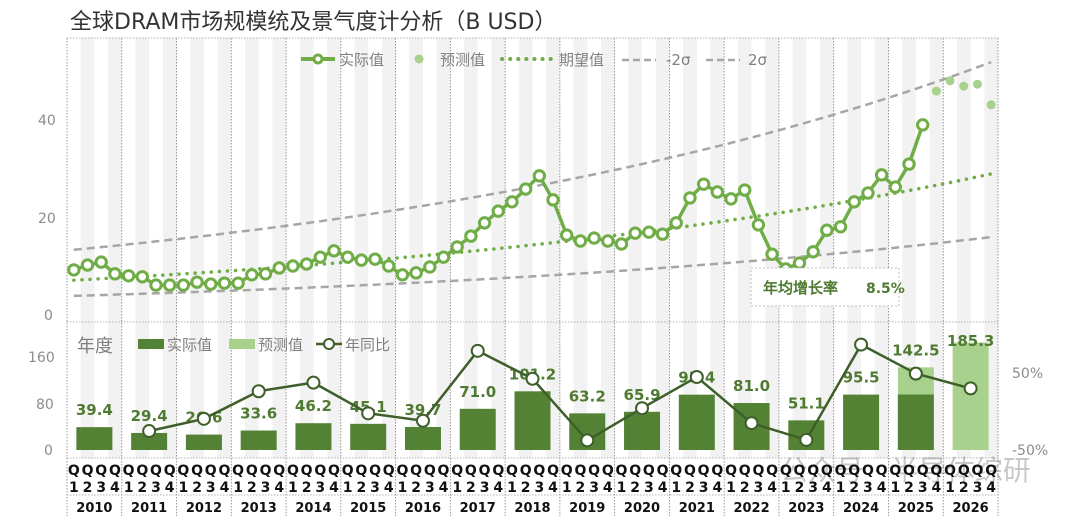 The image size is (1080, 520). I want to click on legend-expected: 期望值, so click(581, 60).